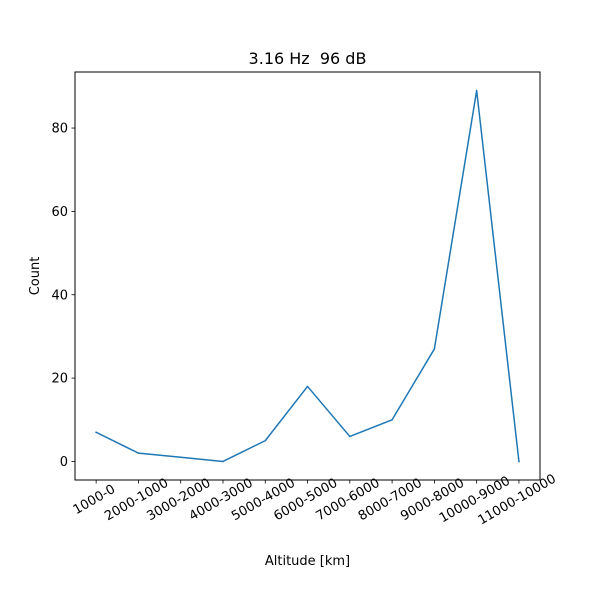 The width and height of the screenshot is (600, 604). Describe the element at coordinates (59, 129) in the screenshot. I see `y-tick-label: 80` at that location.